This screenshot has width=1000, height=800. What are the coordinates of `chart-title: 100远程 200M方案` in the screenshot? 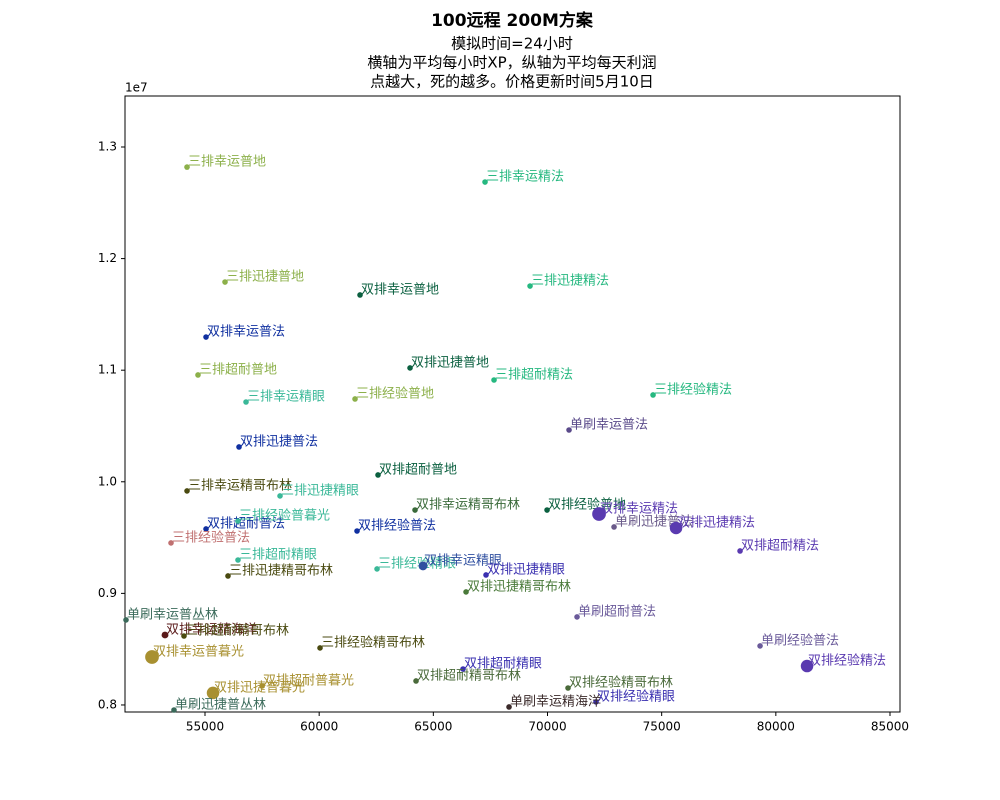 It's located at (512, 20).